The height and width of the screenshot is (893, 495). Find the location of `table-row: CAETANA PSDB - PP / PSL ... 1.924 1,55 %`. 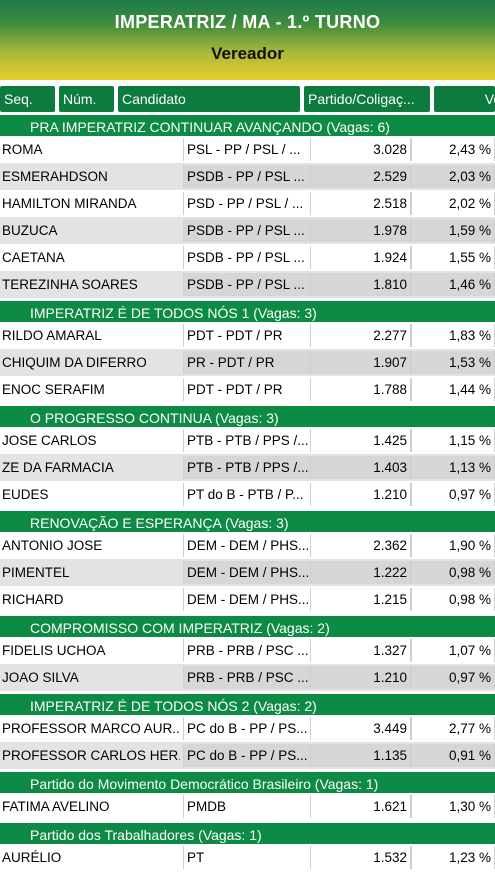

table-row: CAETANA PSDB - PP / PSL ... 1.924 1,55 % is located at coordinates (247, 257).